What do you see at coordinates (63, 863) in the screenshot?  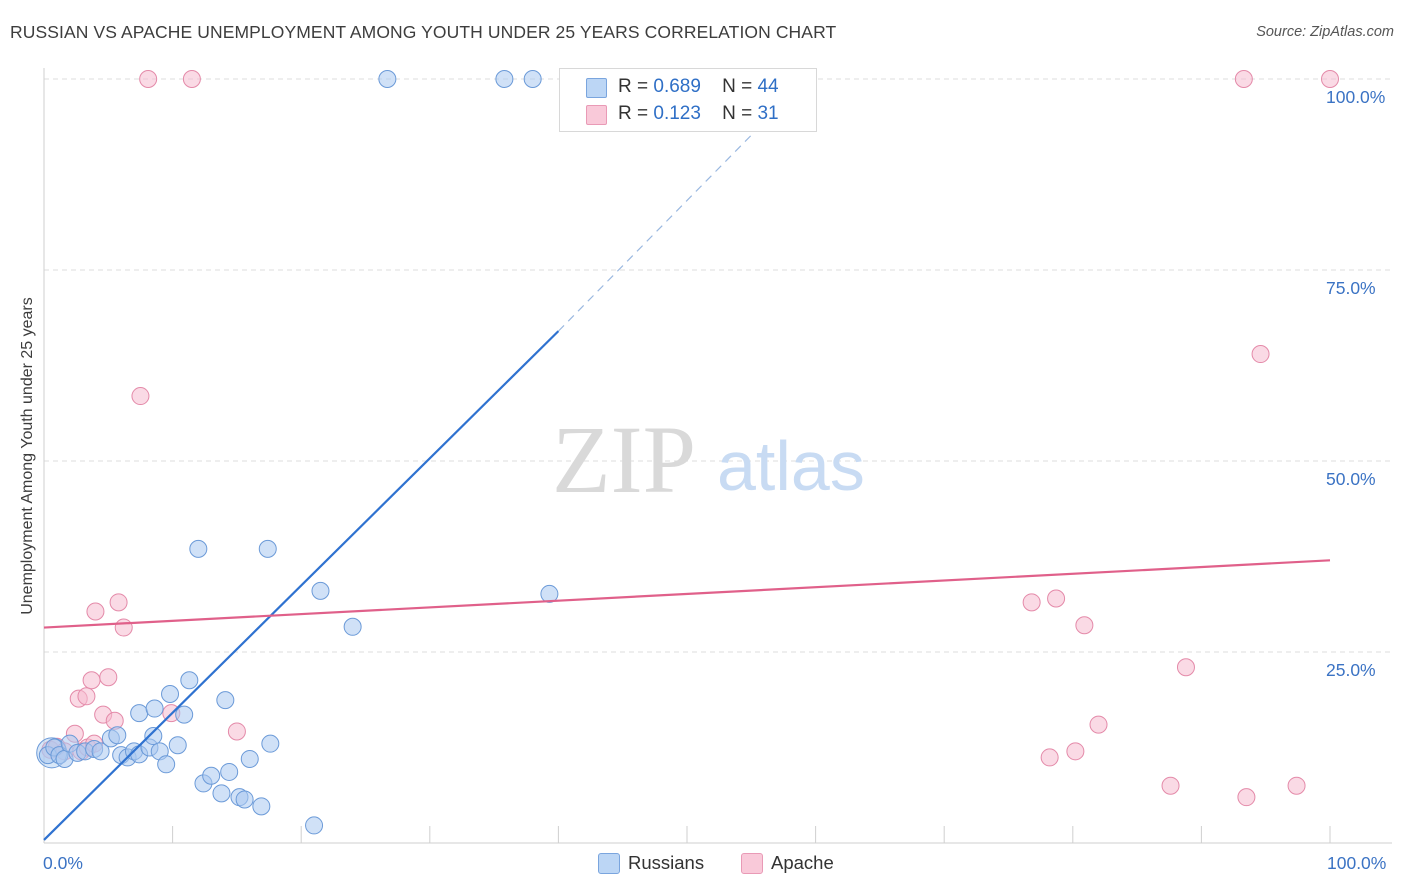 I see `x-tick-label-min: 0.0%` at bounding box center [63, 863].